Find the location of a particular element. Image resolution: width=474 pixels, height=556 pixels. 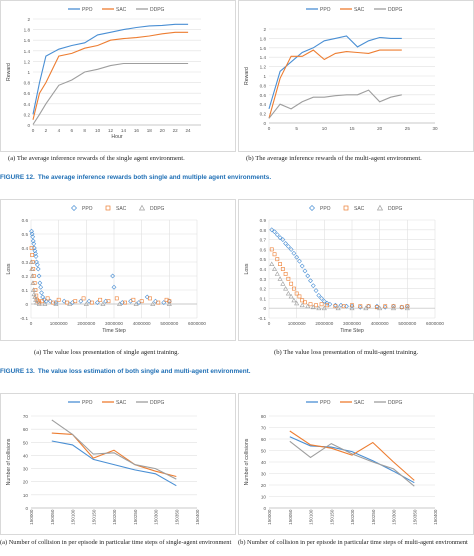

x-tick-label: 25 is located at coordinates (408, 128).